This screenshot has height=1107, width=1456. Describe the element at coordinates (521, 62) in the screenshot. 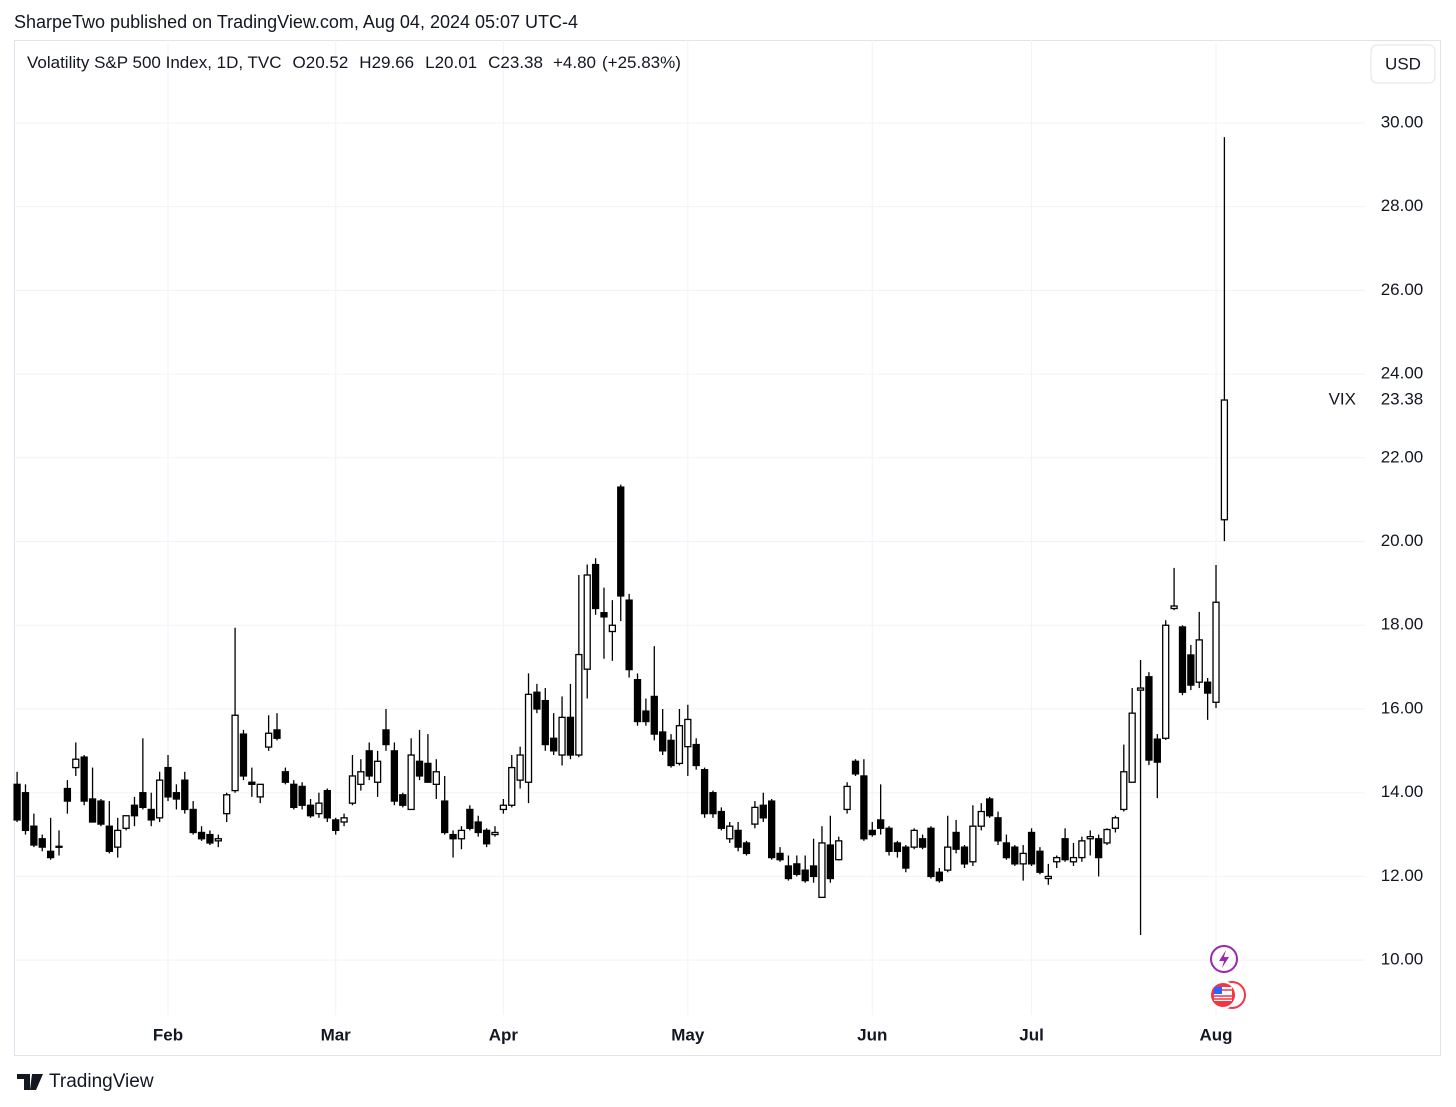

I see `legend-value: 23.38` at that location.